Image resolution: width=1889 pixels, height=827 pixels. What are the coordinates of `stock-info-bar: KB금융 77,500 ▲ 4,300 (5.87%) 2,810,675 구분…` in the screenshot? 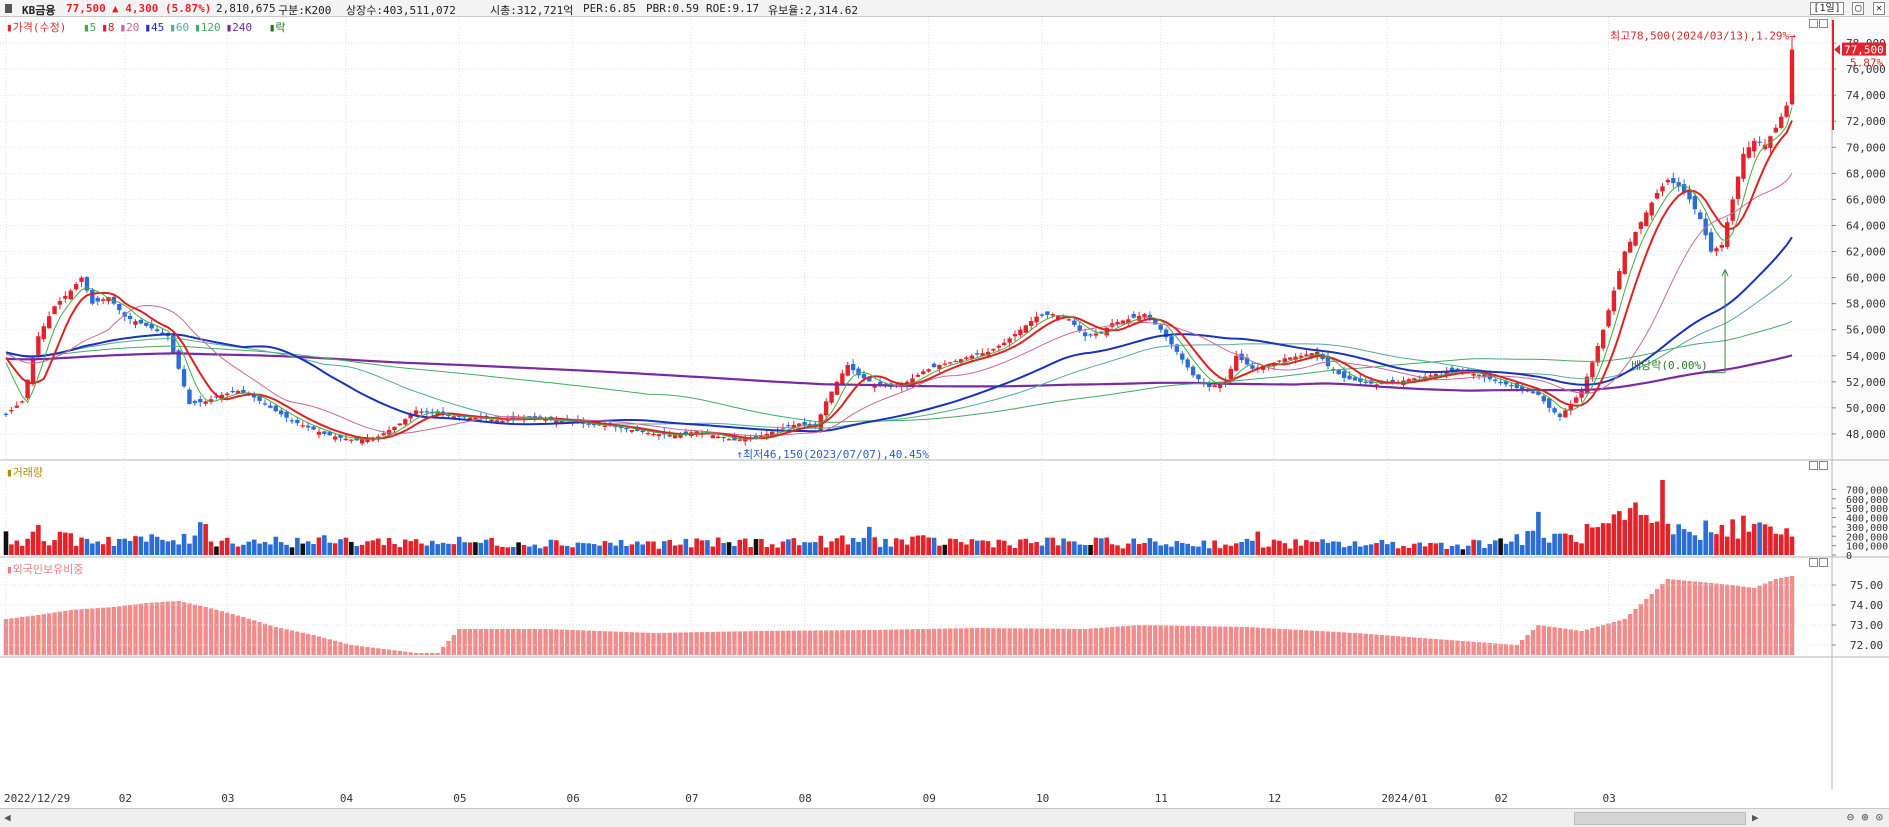 It's located at (944, 8).